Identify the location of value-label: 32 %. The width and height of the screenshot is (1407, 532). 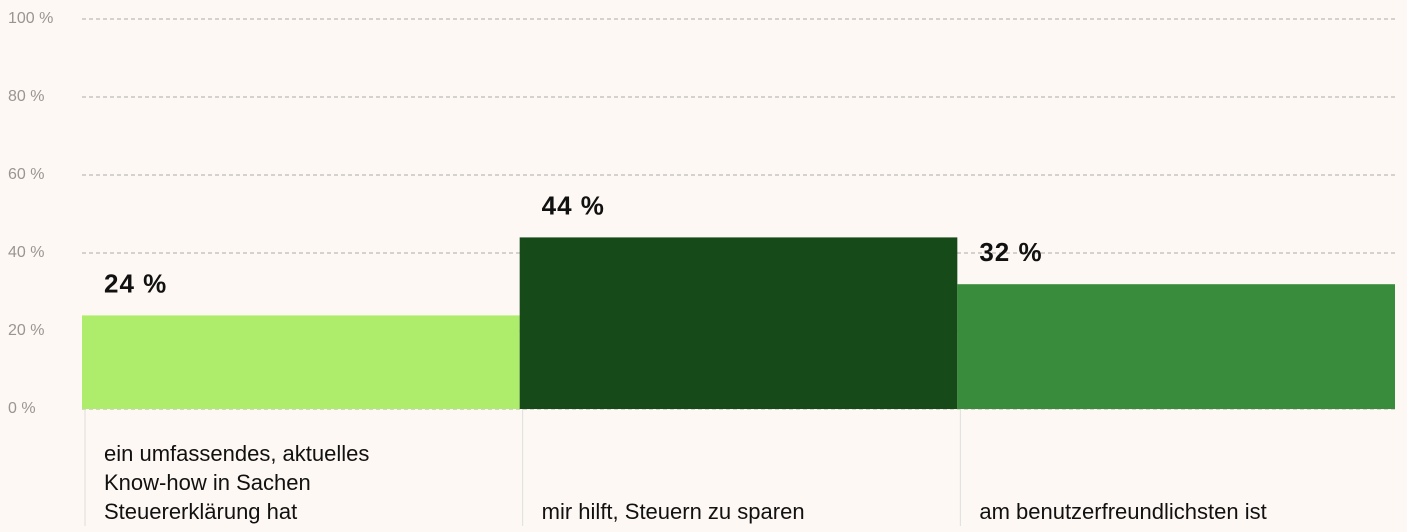
(1010, 252).